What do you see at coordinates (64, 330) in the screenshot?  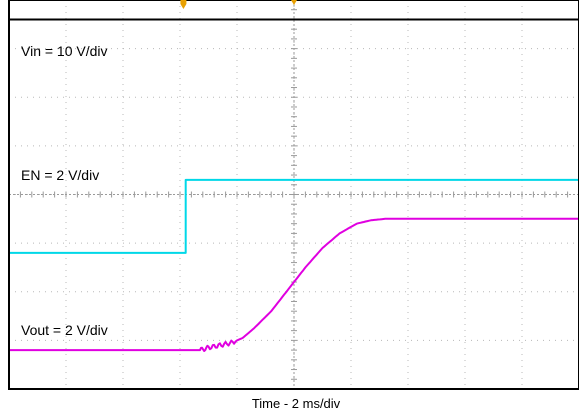 I see `vout-label: Vout = 2 V/div` at bounding box center [64, 330].